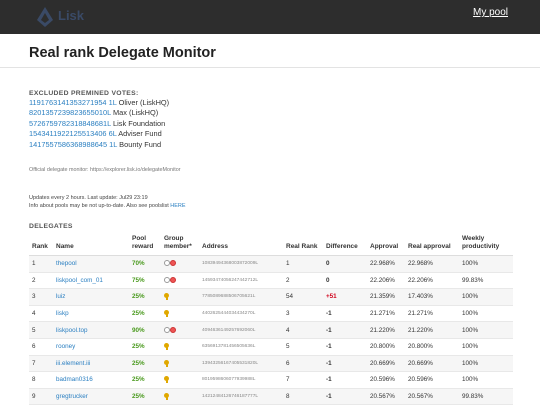 This screenshot has height=405, width=540. Describe the element at coordinates (386, 314) in the screenshot. I see `approval-cell: 21.271%` at that location.